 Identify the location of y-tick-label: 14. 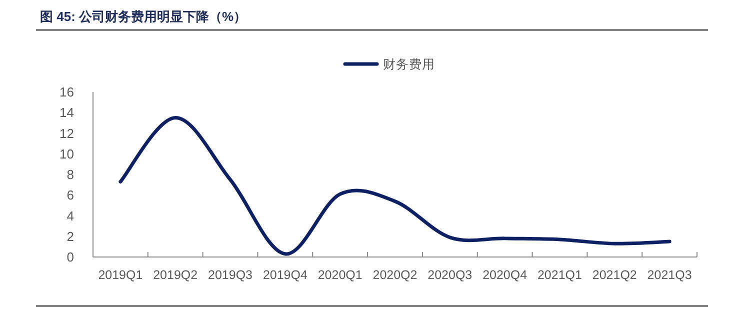
(67, 112).